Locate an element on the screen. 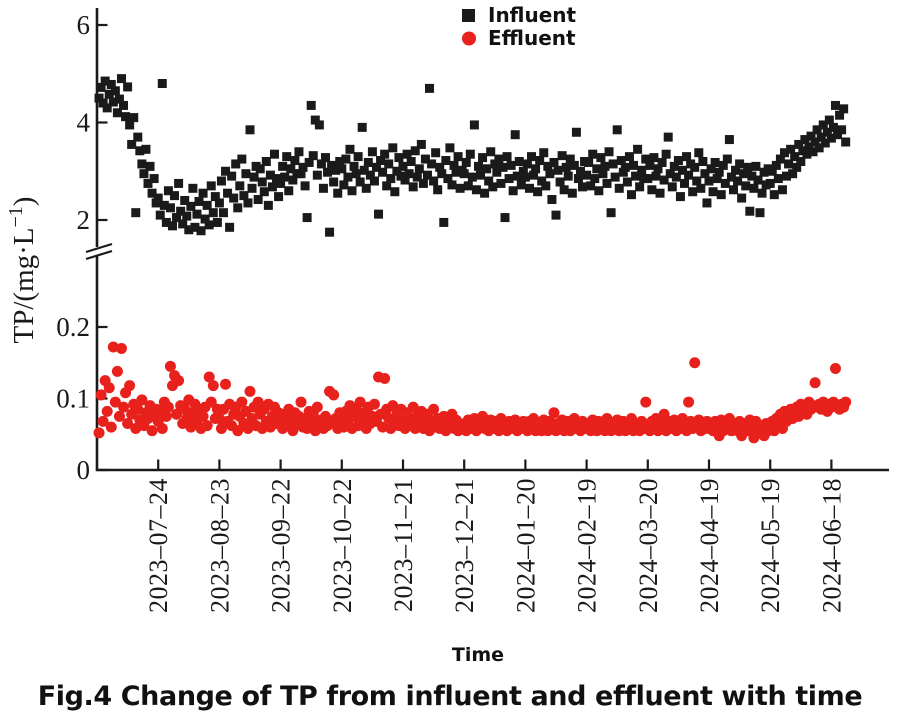  legend: Influent Effluent is located at coordinates (519, 26).